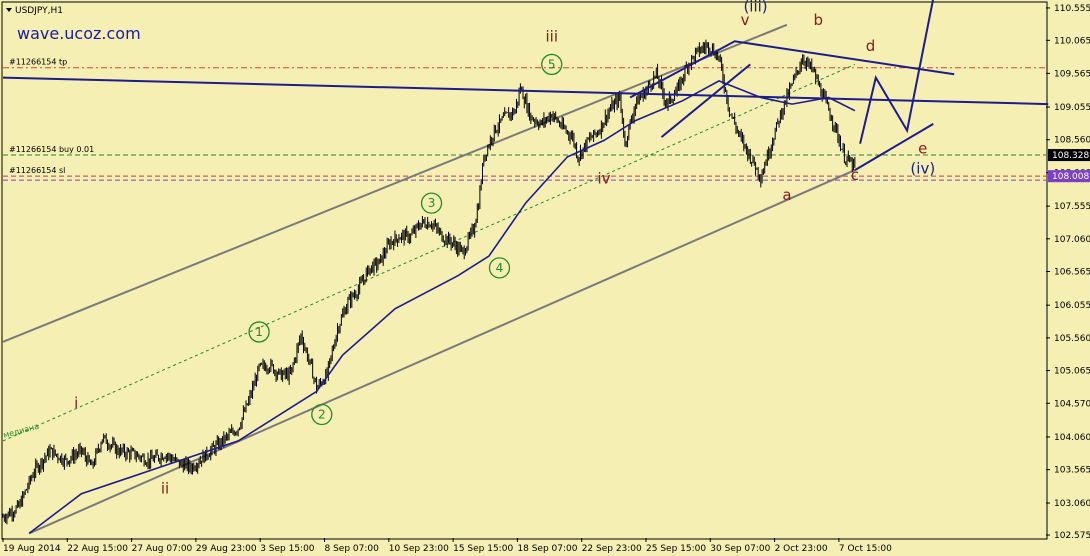 The height and width of the screenshot is (556, 1090). Describe the element at coordinates (226, 549) in the screenshot. I see `x-tick-label: 29 Aug 23:00` at that location.